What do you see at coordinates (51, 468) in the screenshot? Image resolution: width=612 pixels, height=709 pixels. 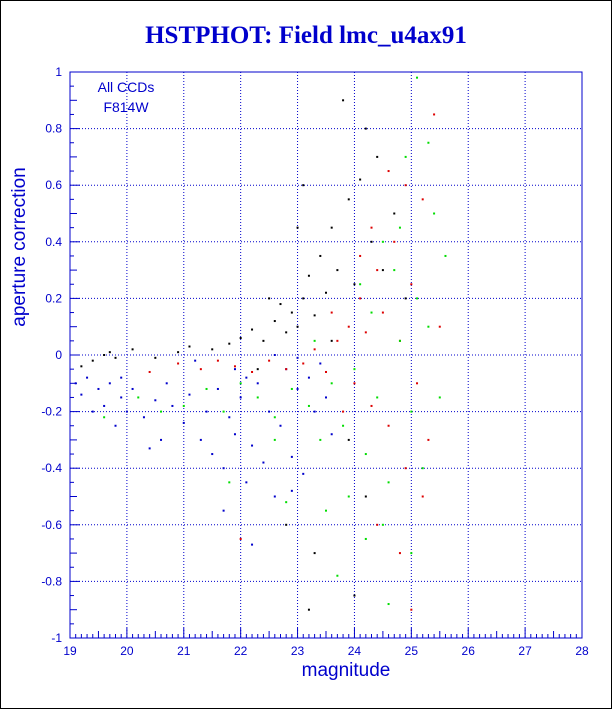 I see `y-tick-label: -0.4` at bounding box center [51, 468].